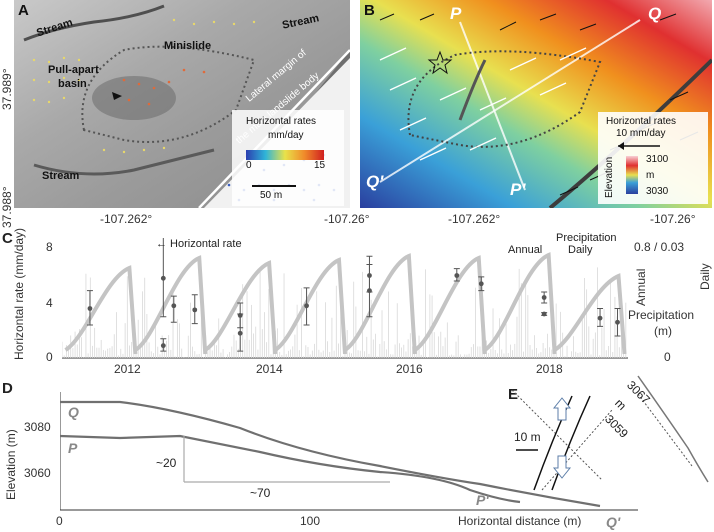 Image resolution: width=714 pixels, height=532 pixels. I want to click on panel-c-letter: C, so click(7, 238).